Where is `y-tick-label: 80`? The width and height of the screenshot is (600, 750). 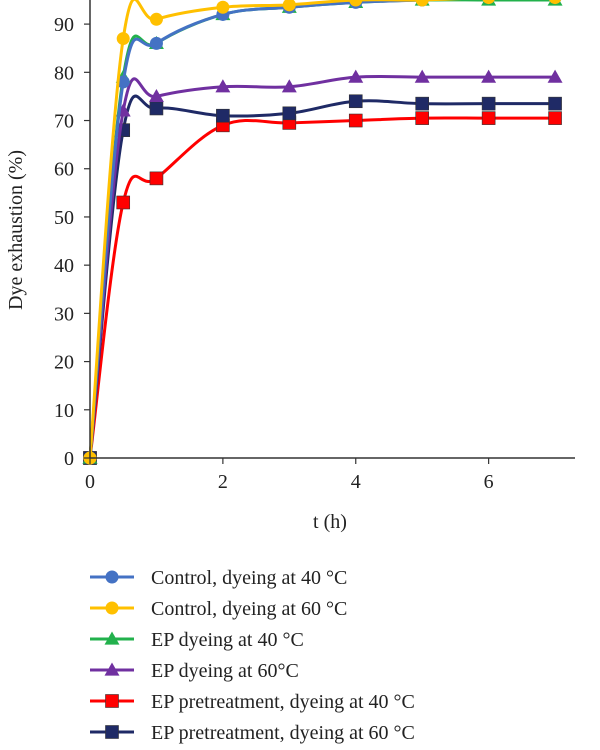 y-tick-label: 80 is located at coordinates (64, 73).